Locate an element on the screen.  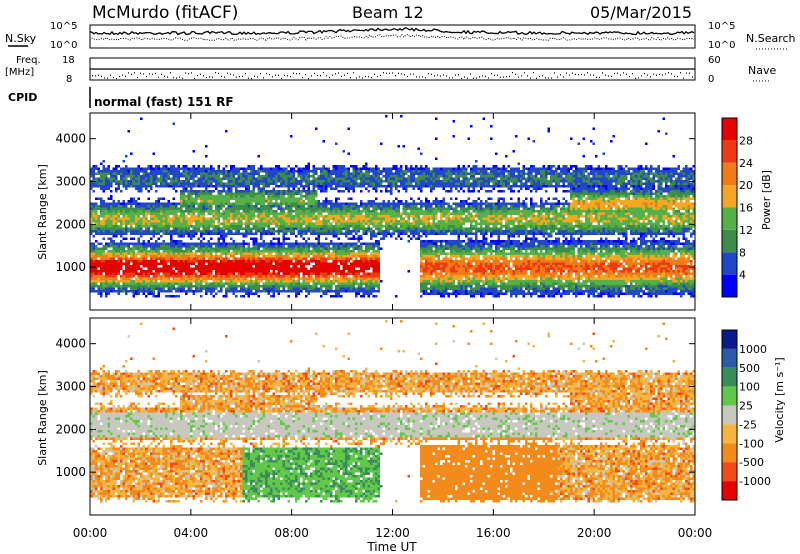
nsky-tick-top: 10^5 is located at coordinates (63, 26).